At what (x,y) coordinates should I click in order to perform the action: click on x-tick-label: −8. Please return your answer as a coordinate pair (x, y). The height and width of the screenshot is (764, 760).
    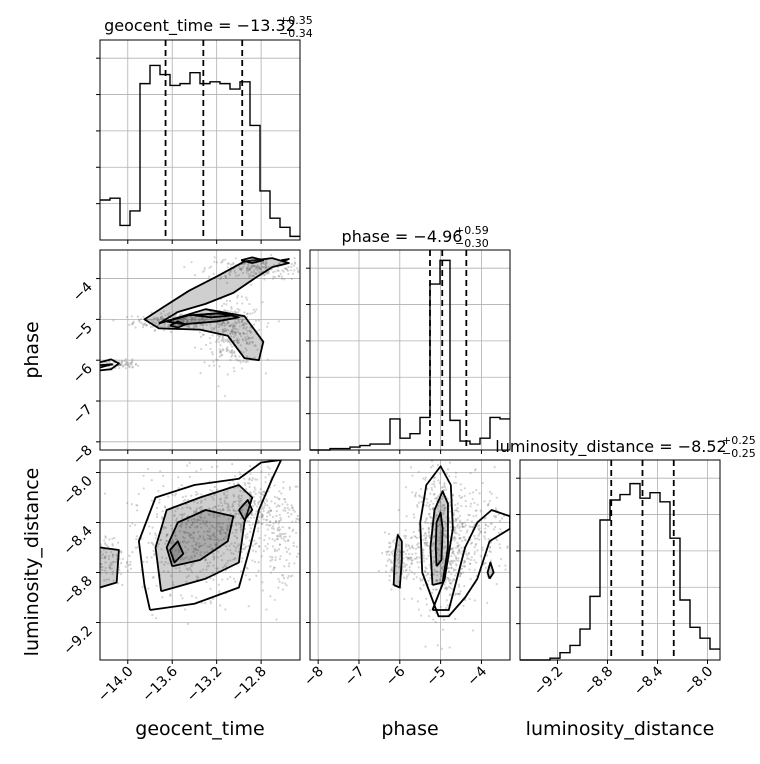
    Looking at the image, I should click on (314, 677).